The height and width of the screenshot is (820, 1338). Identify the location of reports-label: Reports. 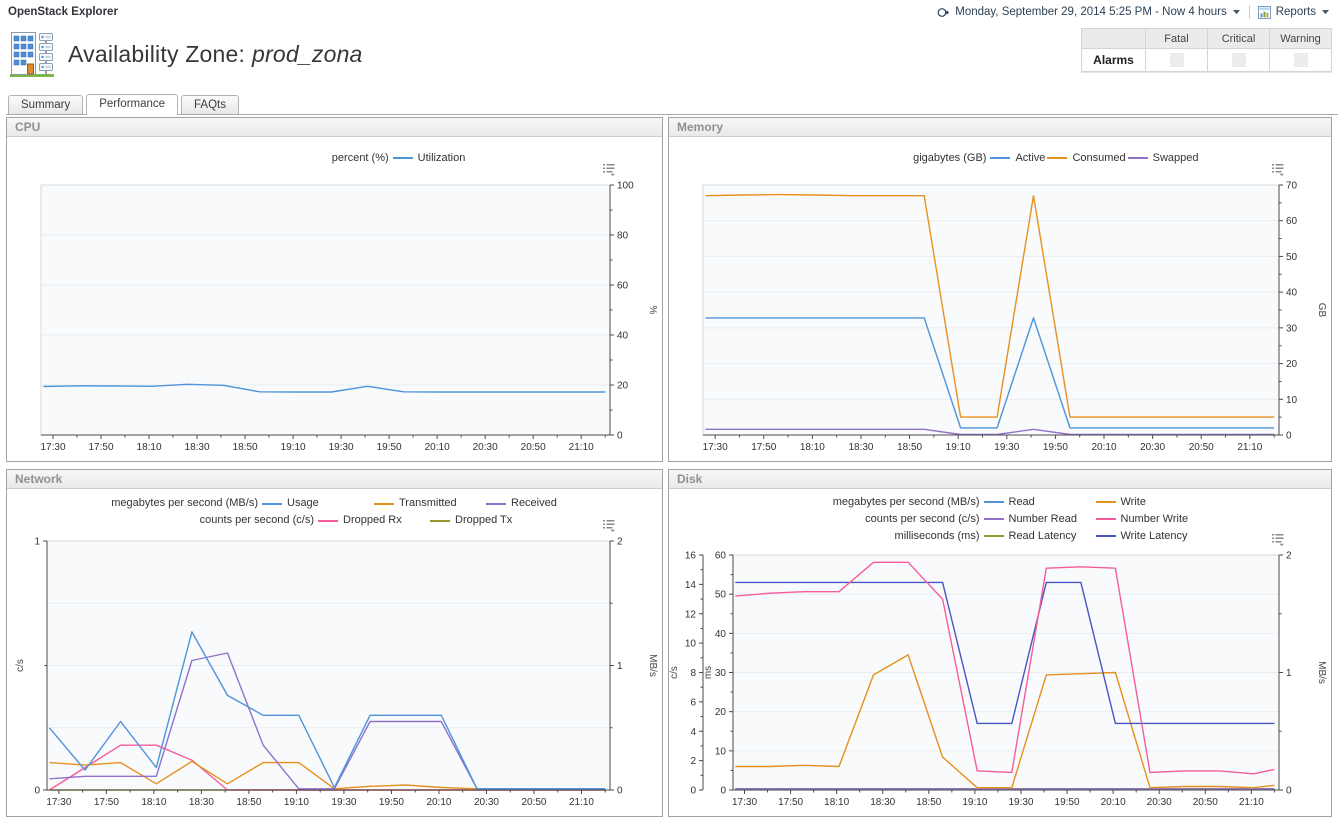
(1295, 12).